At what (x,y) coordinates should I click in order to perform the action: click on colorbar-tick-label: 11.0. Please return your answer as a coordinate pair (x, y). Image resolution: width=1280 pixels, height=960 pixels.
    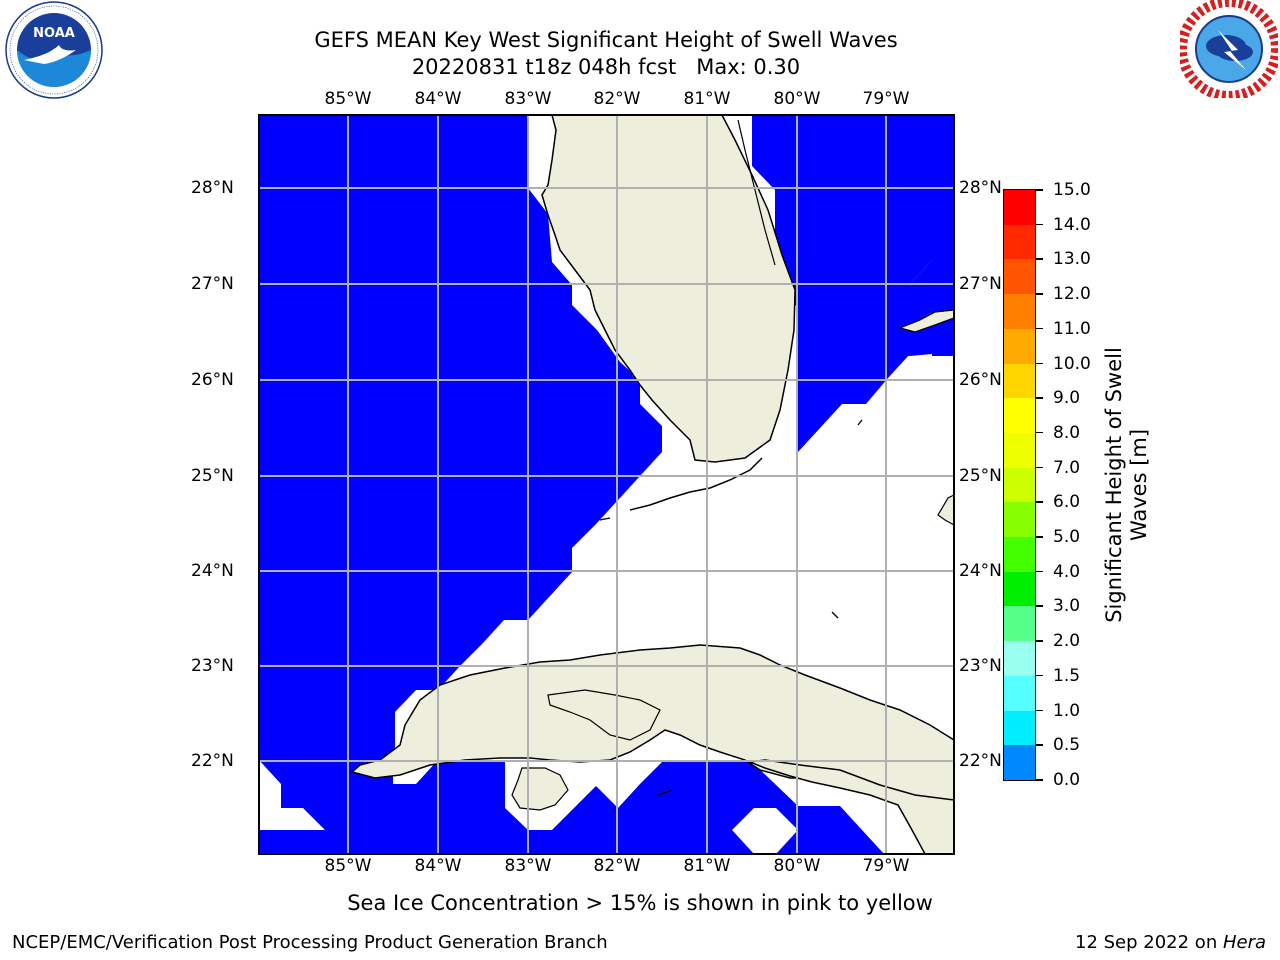
    Looking at the image, I should click on (1072, 328).